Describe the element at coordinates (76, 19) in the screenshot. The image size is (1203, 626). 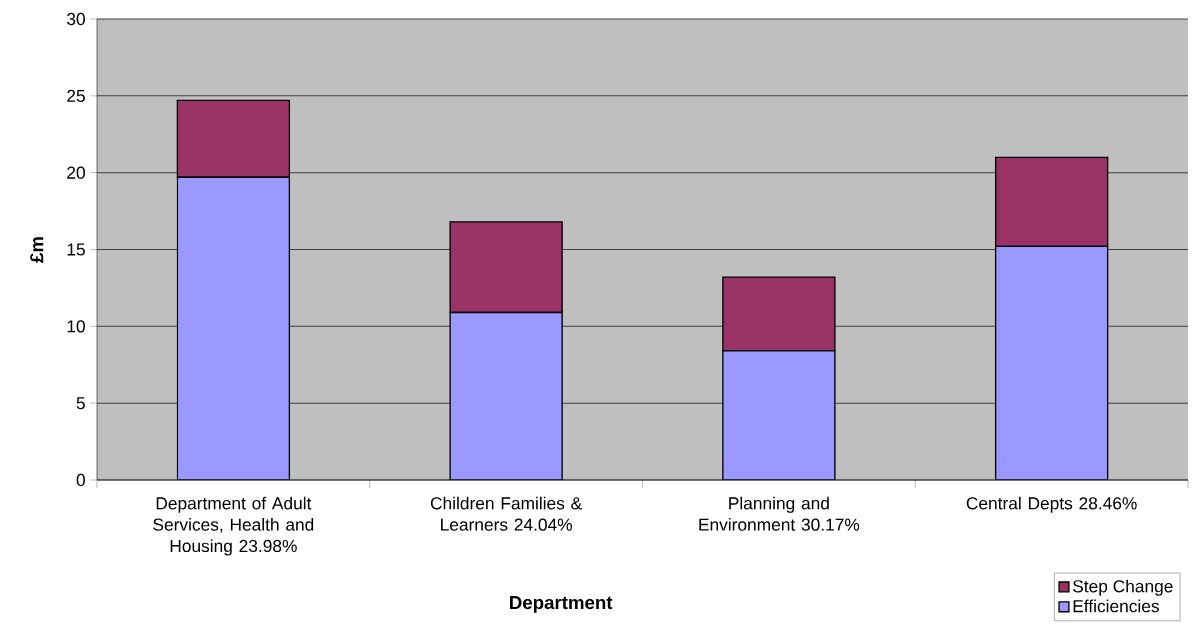
I see `y-tick-label: 30` at that location.